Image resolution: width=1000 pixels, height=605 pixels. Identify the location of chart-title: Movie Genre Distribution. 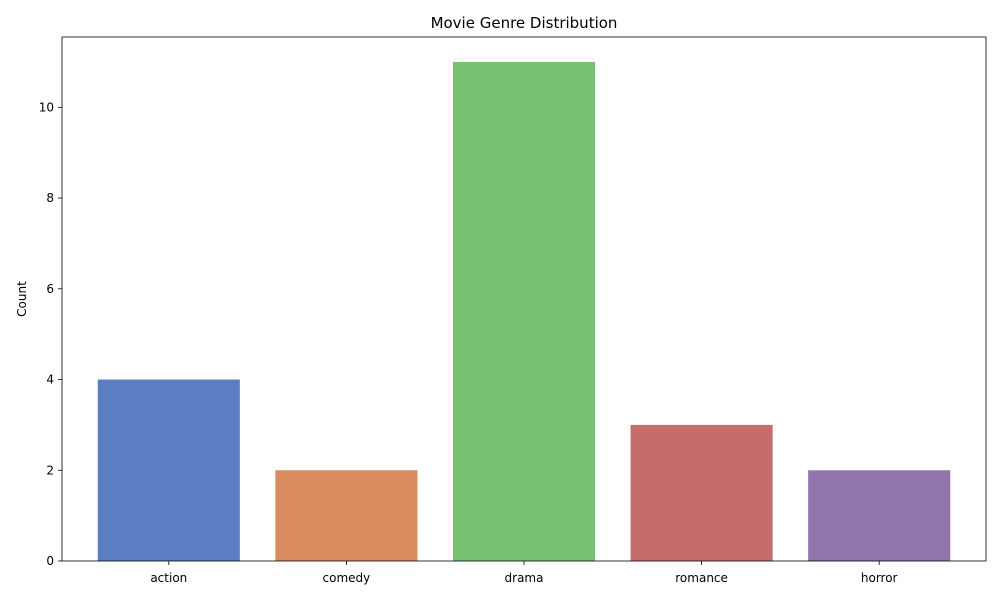
(524, 23).